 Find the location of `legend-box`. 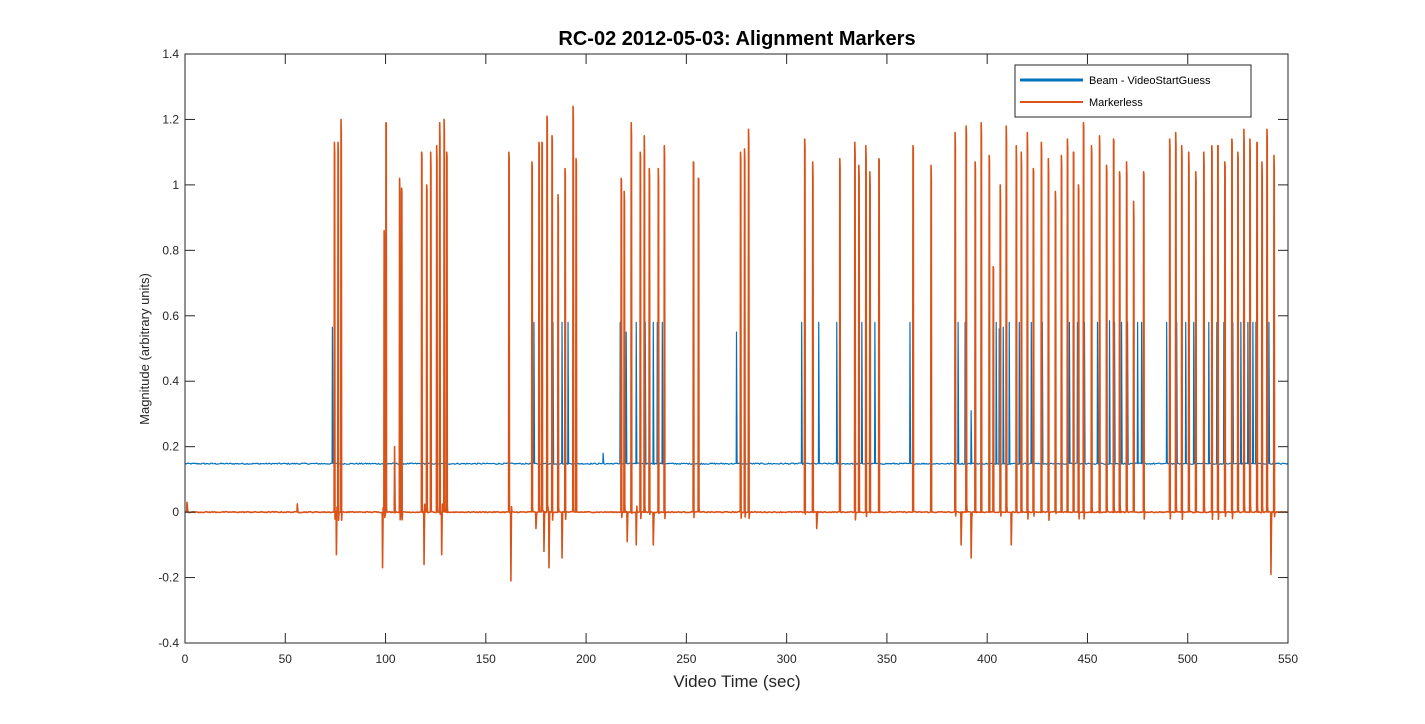

legend-box is located at coordinates (1133, 91).